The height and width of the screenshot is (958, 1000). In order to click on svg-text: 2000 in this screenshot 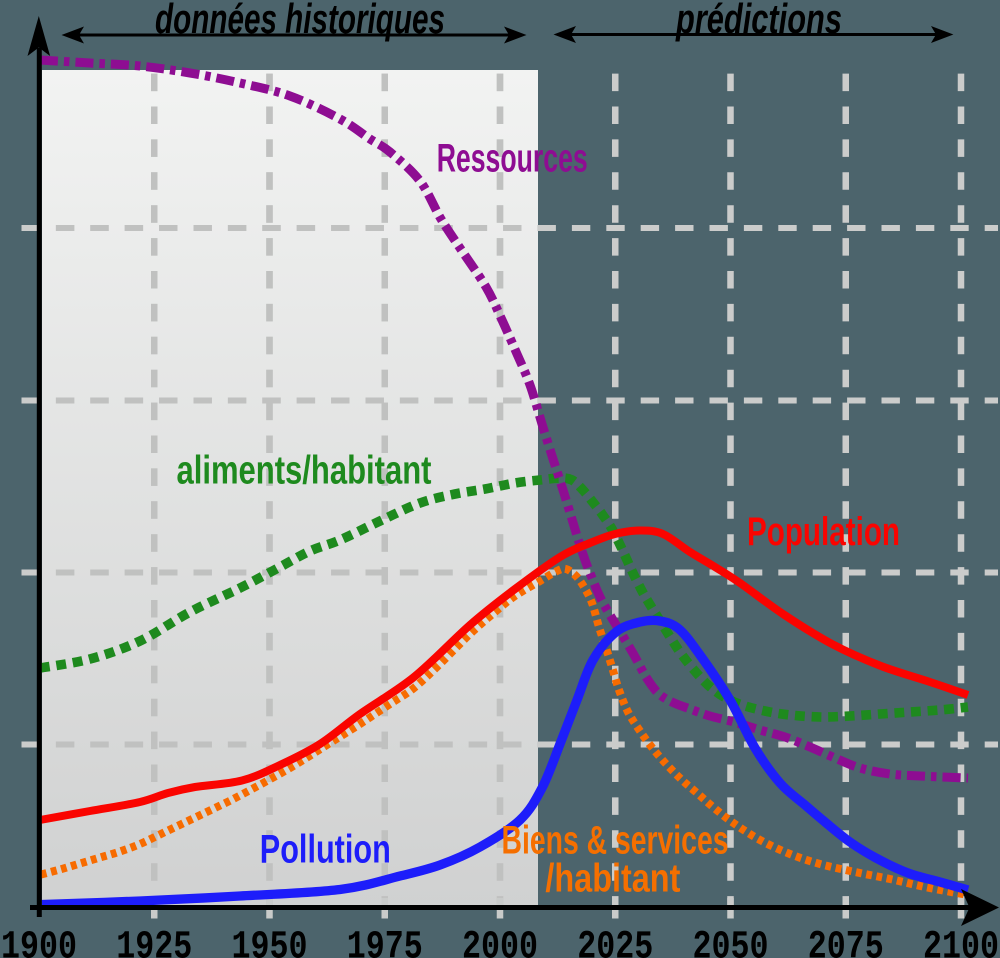, I will do `click(500, 942)`.